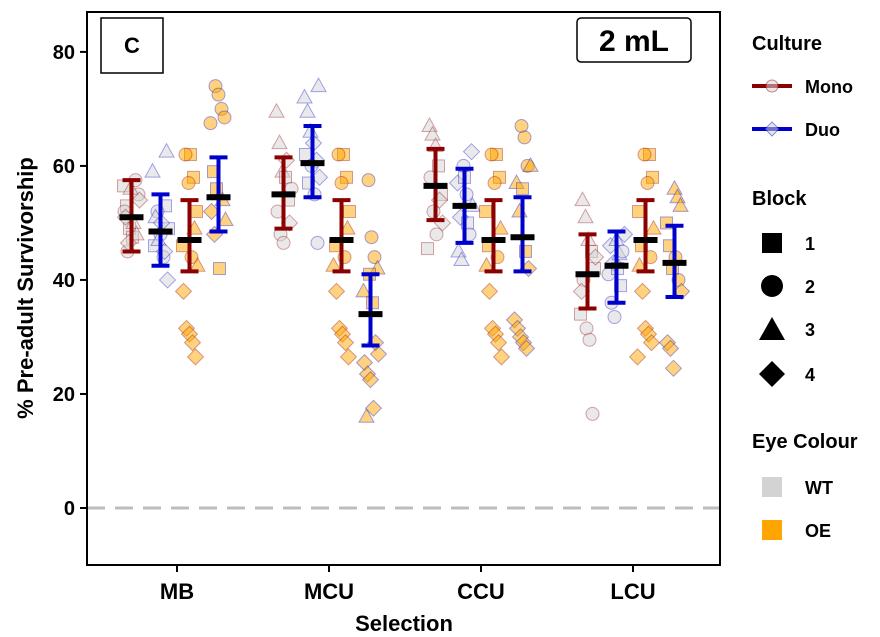  Describe the element at coordinates (64, 395) in the screenshot. I see `y-tick-label: 20` at that location.